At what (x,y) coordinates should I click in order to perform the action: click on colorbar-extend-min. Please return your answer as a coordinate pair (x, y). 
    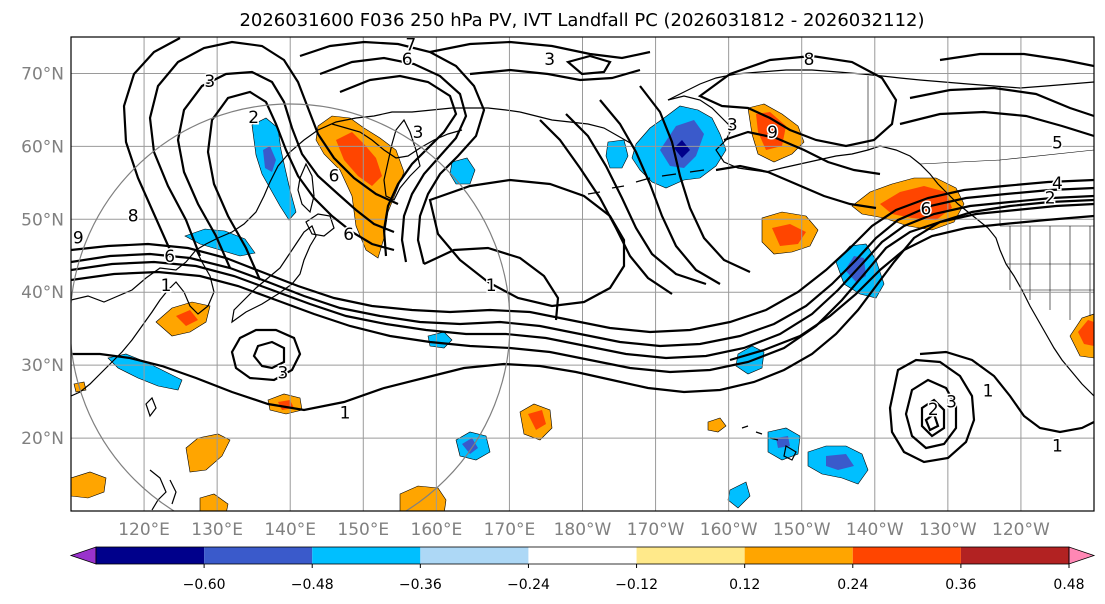
    Looking at the image, I should click on (83, 555).